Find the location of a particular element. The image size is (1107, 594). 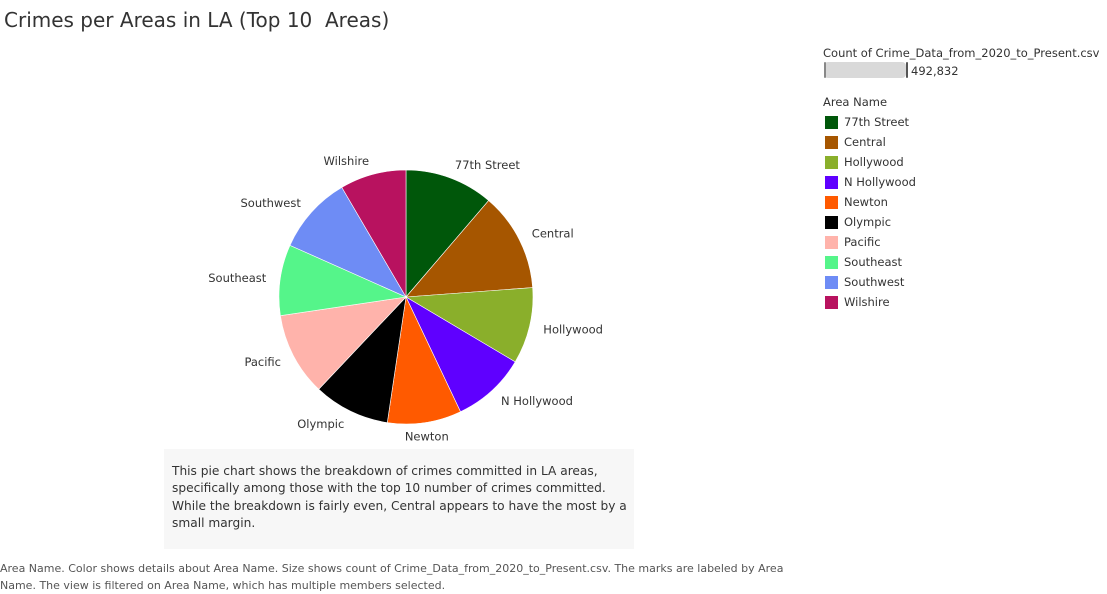

size-legend-bar is located at coordinates (865, 70).